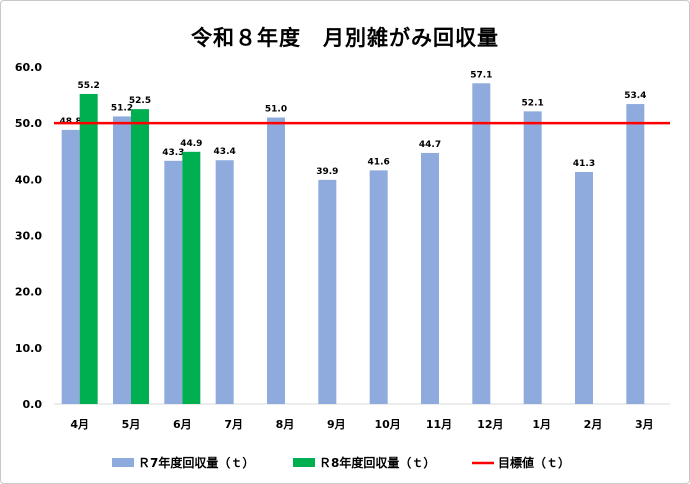 The height and width of the screenshot is (484, 690). What do you see at coordinates (336, 424) in the screenshot?
I see `x-tick-label: 9月` at bounding box center [336, 424].